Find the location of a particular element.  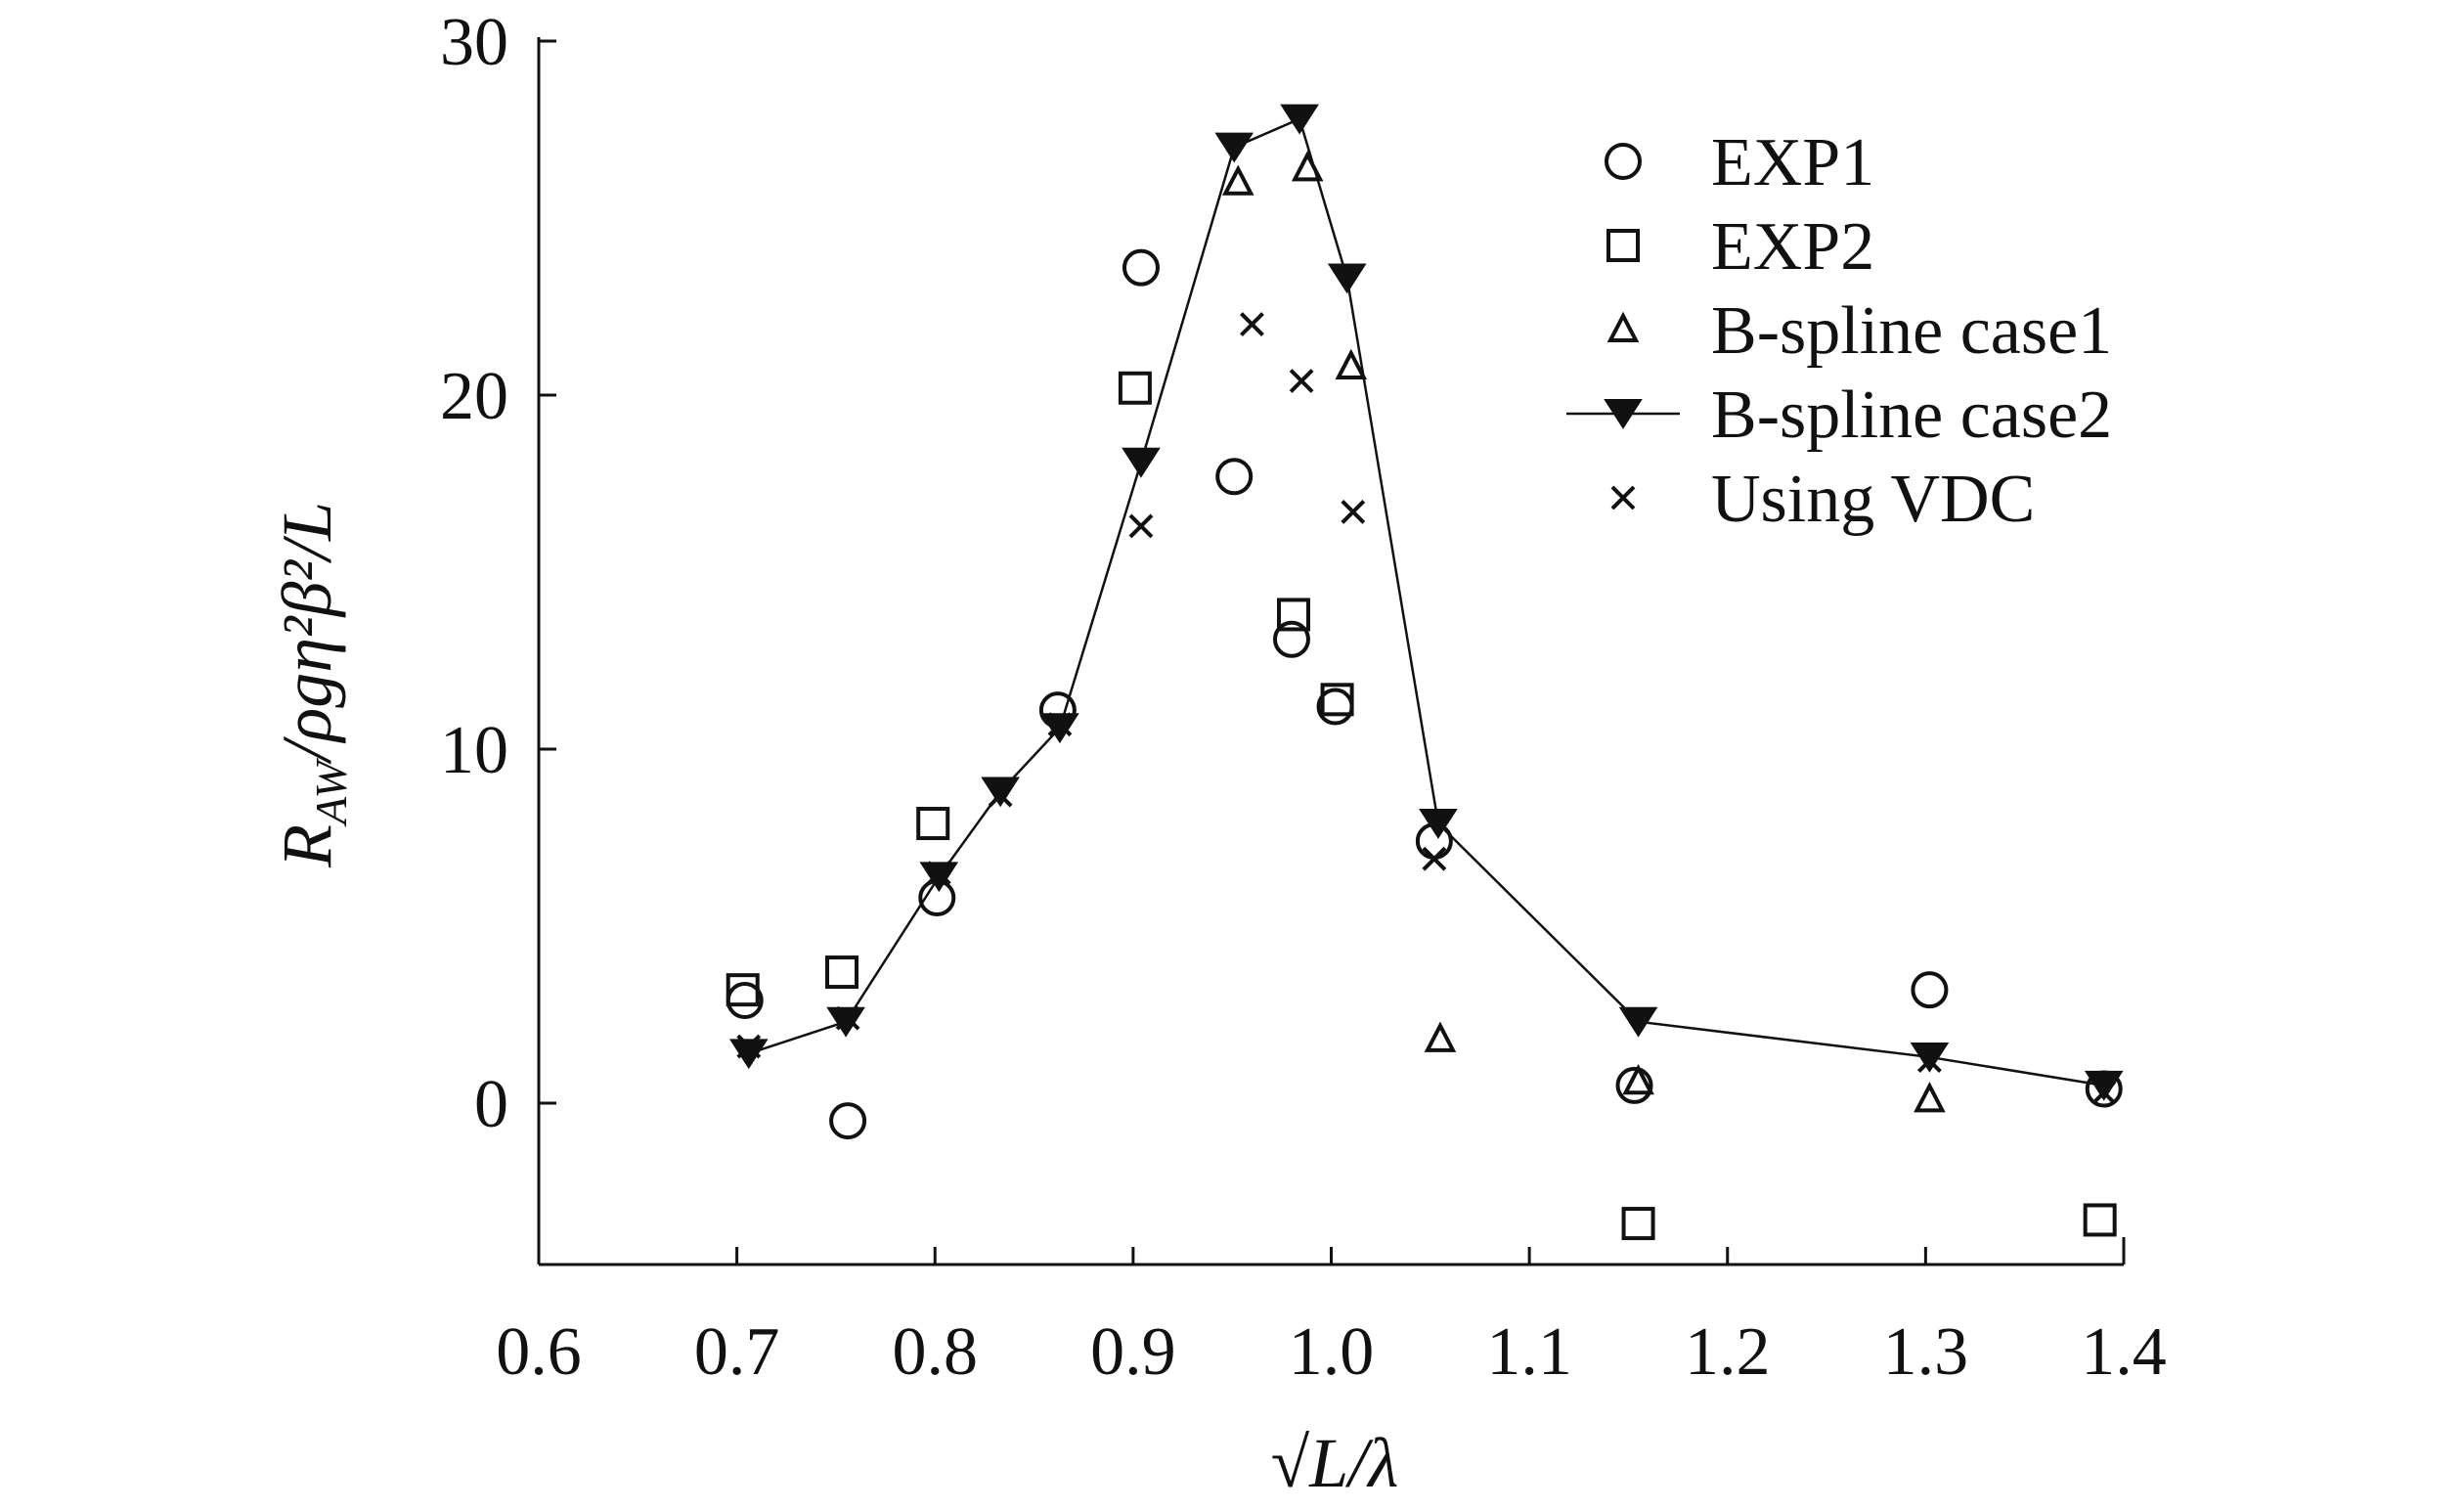

x-axis-label: √L/λ is located at coordinates (1335, 1463).